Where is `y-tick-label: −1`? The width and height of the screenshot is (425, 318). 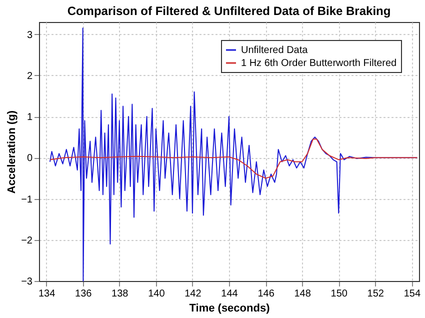 y-tick-label: −1 is located at coordinates (27, 200).